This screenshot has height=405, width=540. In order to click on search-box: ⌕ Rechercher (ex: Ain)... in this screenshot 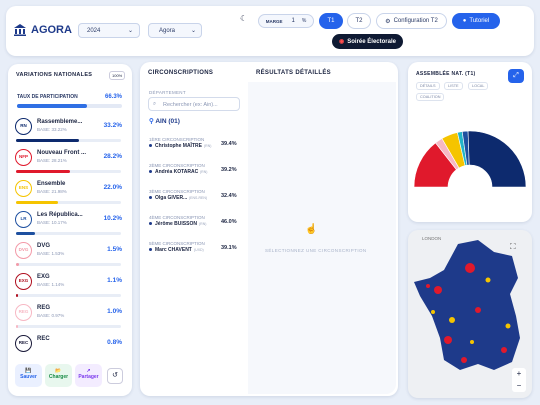, I will do `click(194, 104)`.